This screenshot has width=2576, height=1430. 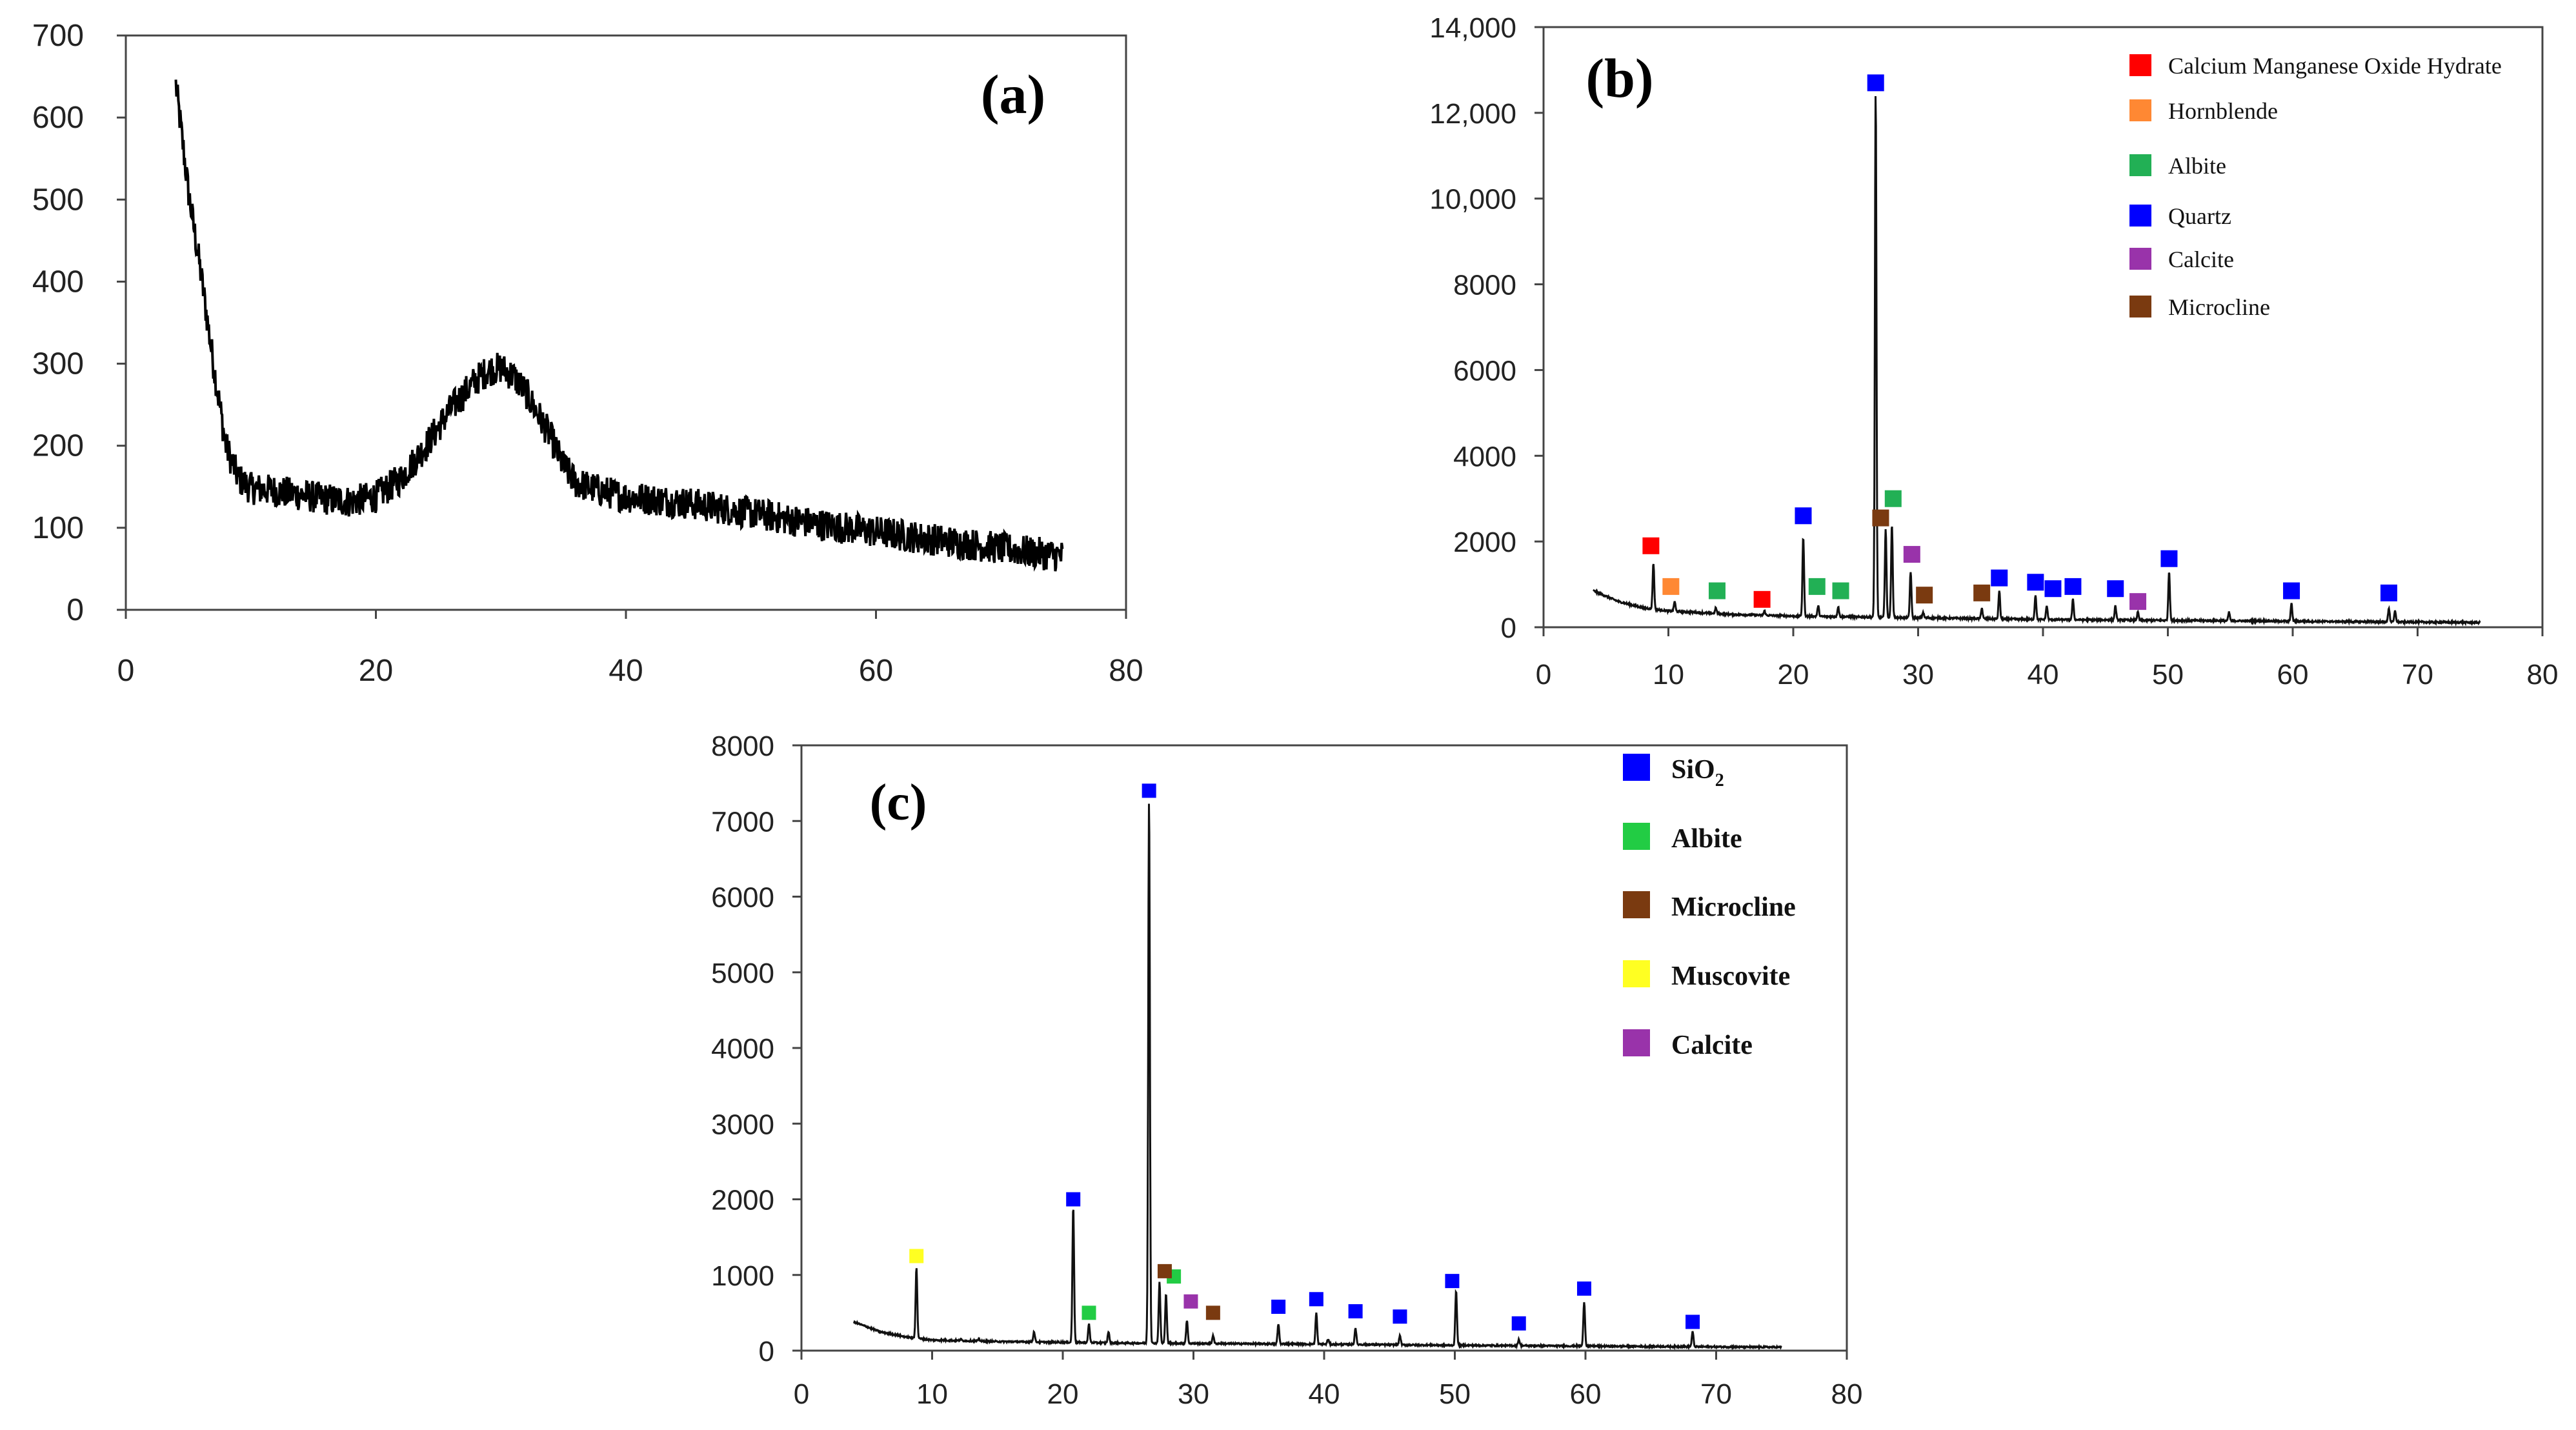 I want to click on panel-b-series-line, so click(x=2037, y=361).